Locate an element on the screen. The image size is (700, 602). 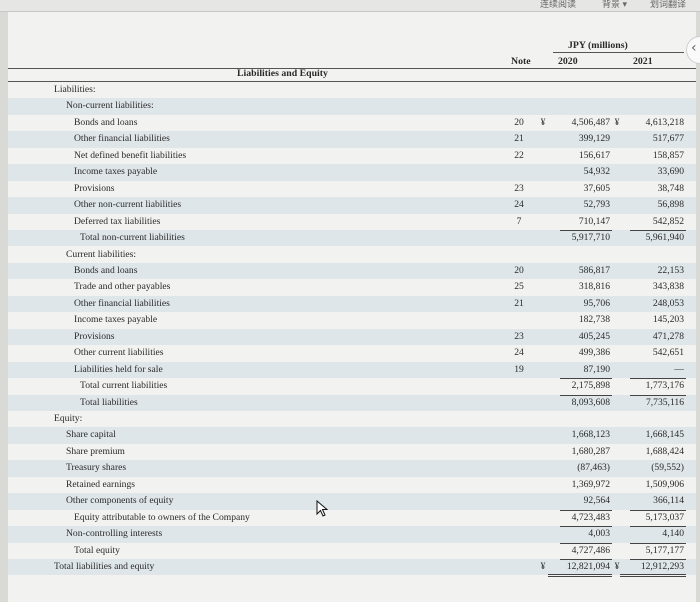
value-2020: 4,506,487 is located at coordinates (590, 122).